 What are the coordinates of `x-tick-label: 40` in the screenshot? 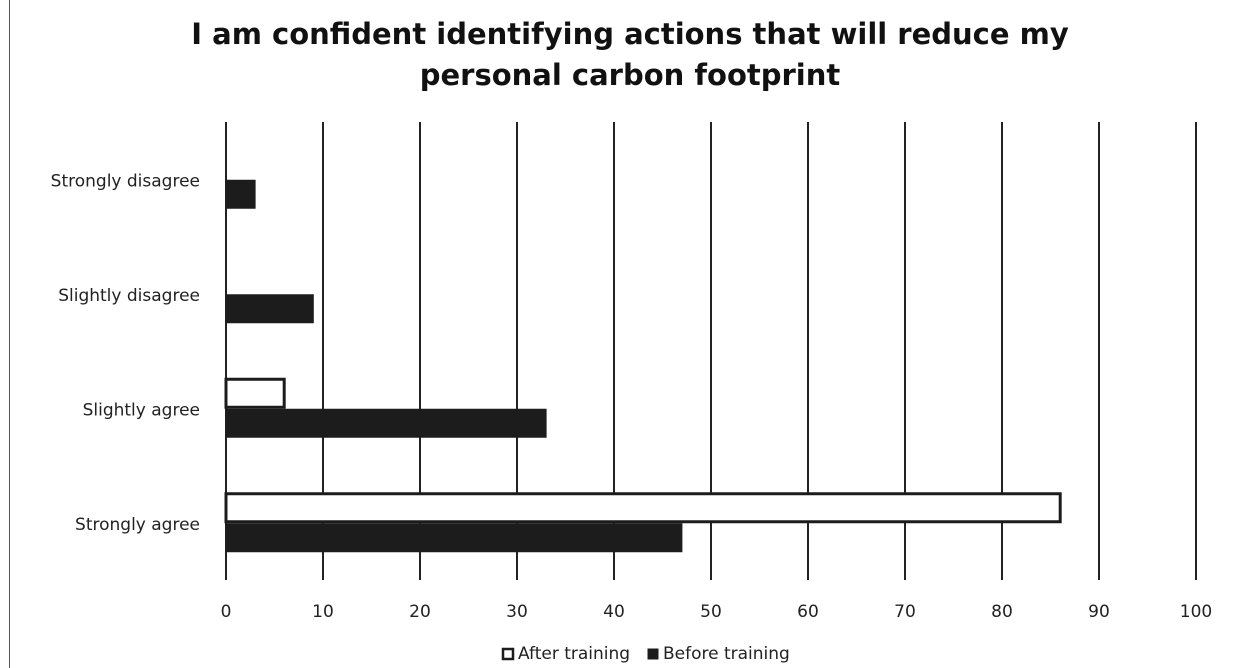 It's located at (614, 612).